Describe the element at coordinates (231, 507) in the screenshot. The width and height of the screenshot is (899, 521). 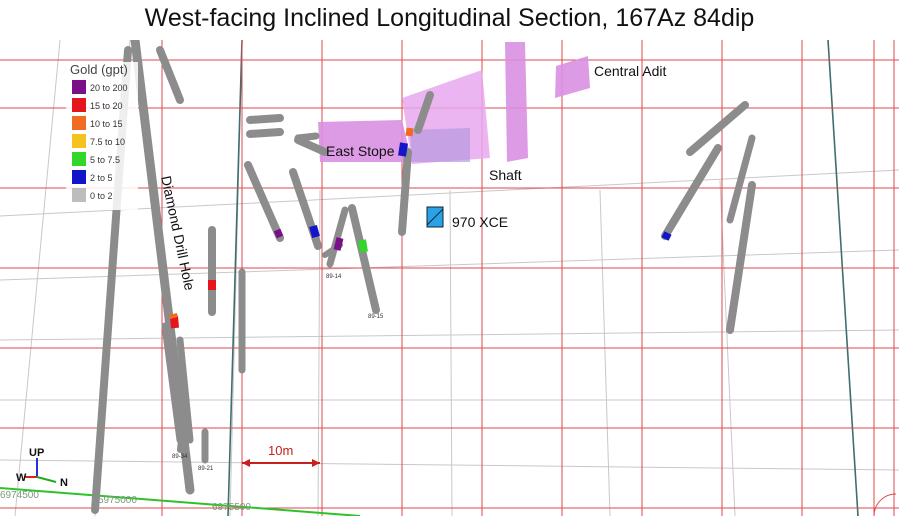
I see `grid-label: 6975500` at that location.